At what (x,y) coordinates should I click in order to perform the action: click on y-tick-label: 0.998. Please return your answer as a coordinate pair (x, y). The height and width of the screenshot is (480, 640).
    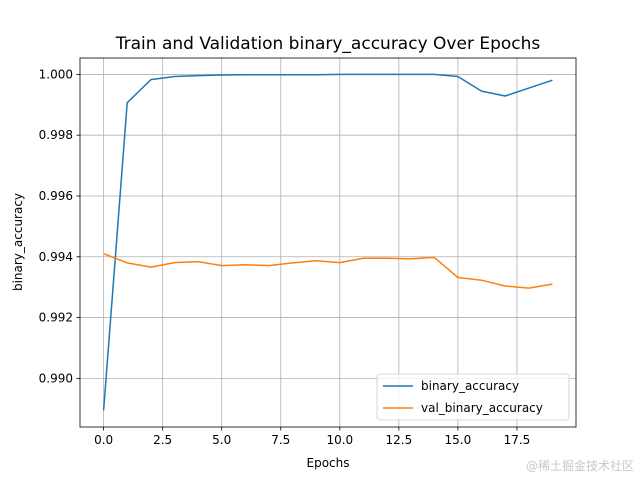
    Looking at the image, I should click on (56, 135).